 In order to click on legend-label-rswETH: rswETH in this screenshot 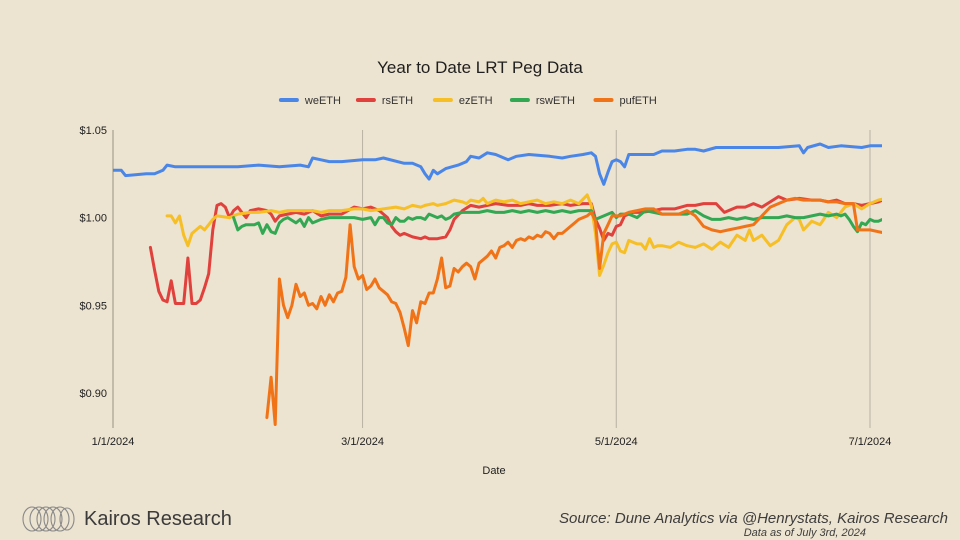, I will do `click(555, 101)`.